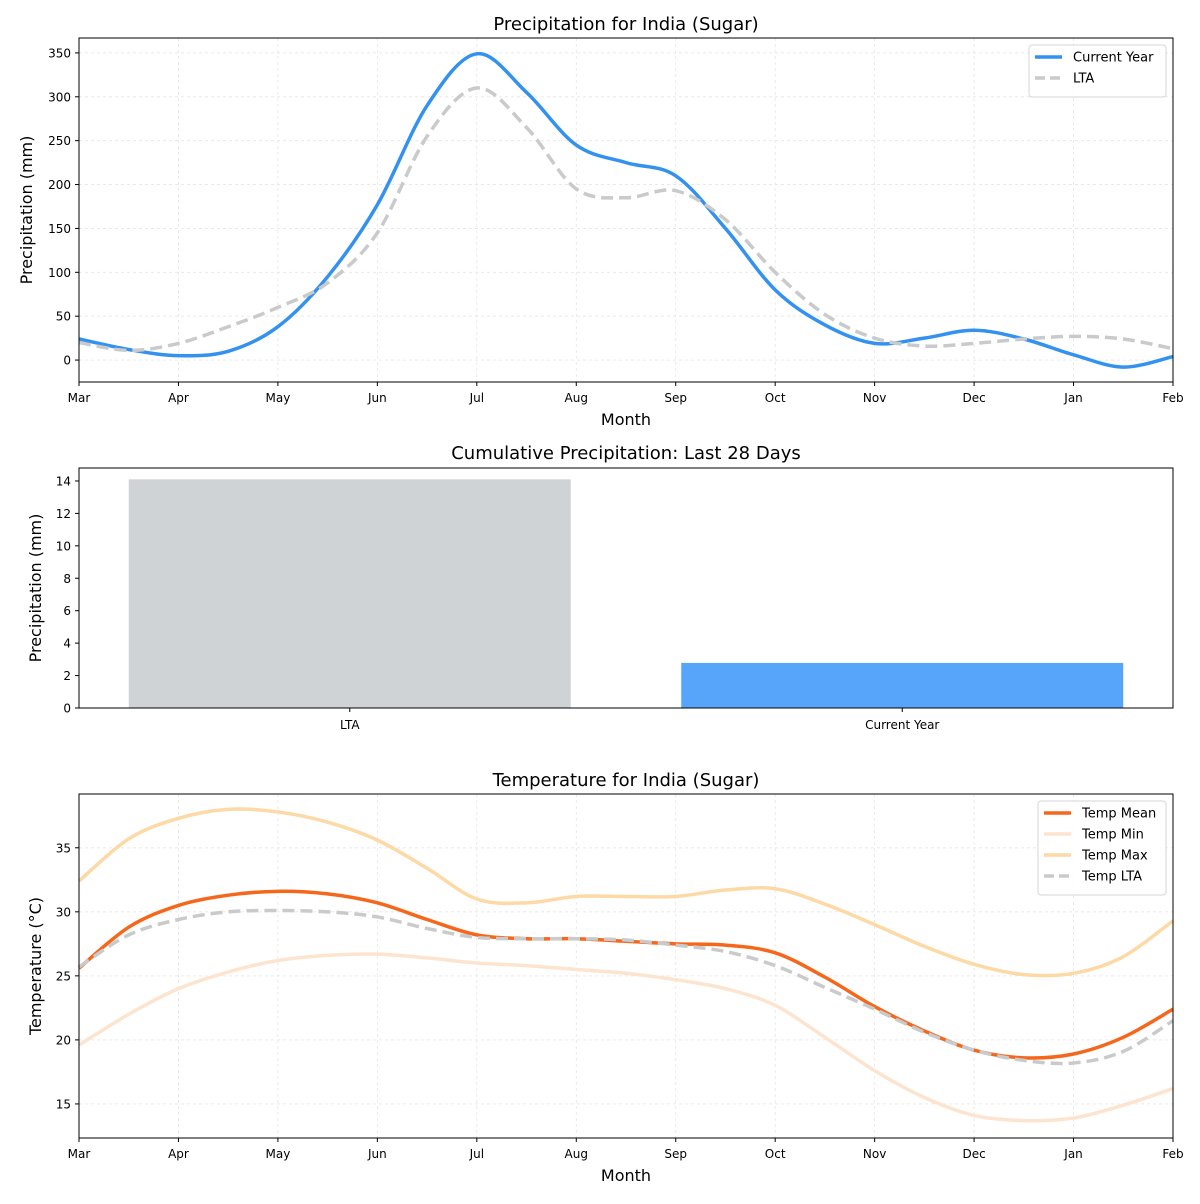 This screenshot has height=1204, width=1200. Describe the element at coordinates (1111, 877) in the screenshot. I see `legend-label: Temp LTA` at that location.